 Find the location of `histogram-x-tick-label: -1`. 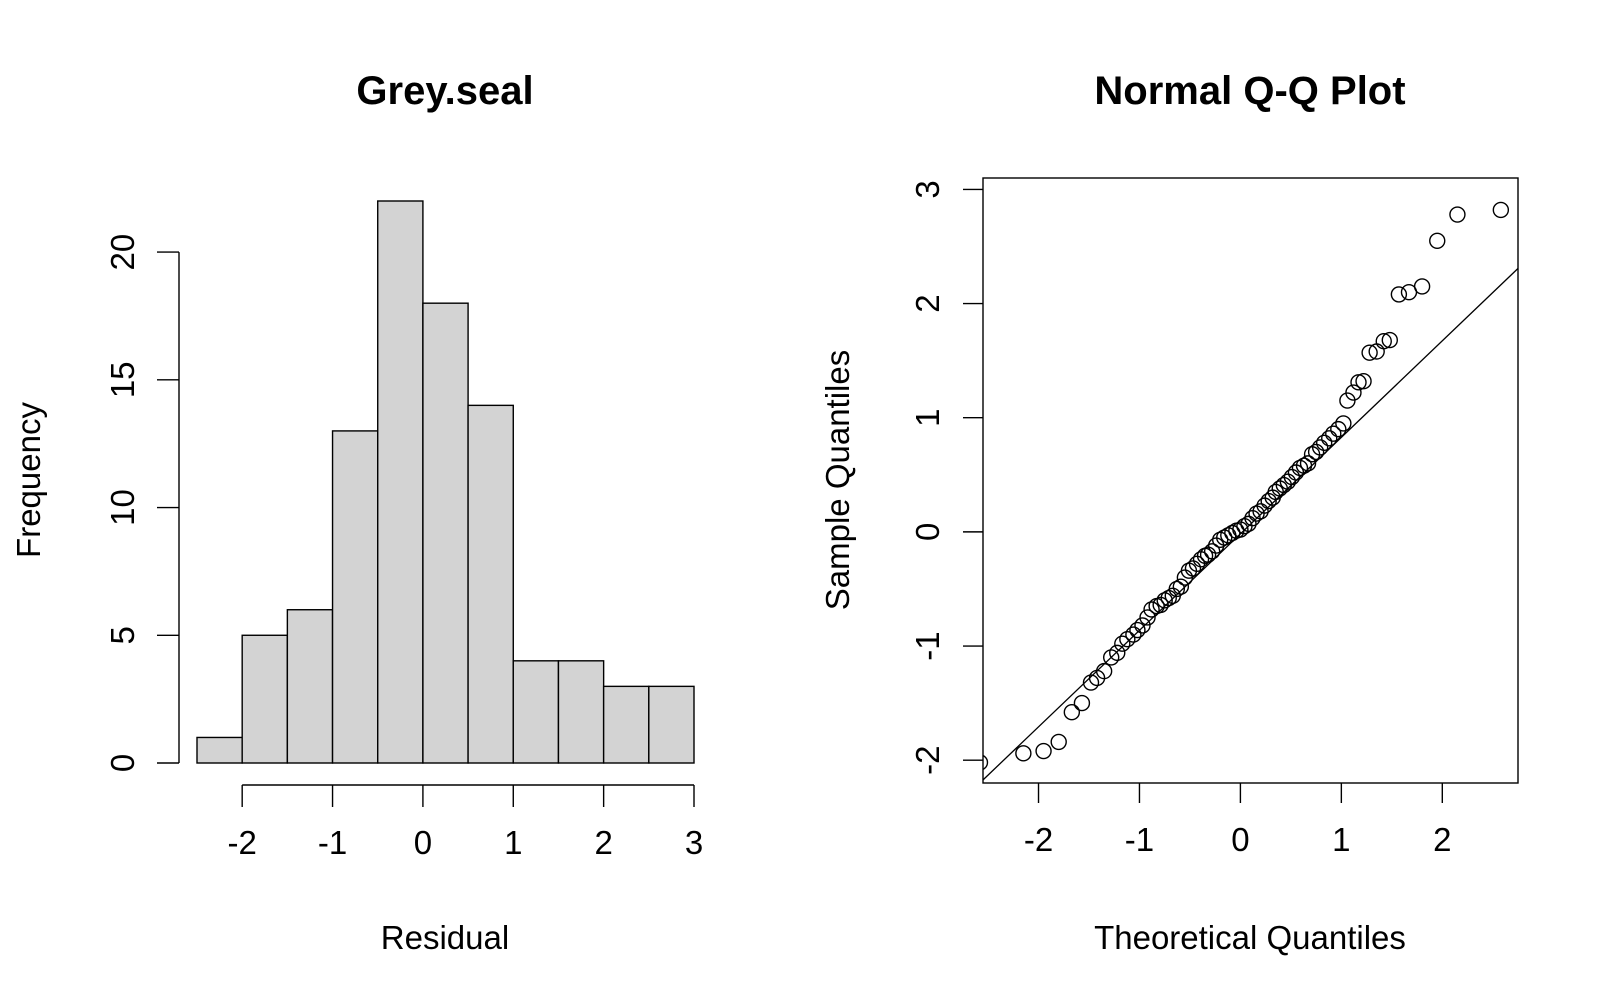

histogram-x-tick-label: -1 is located at coordinates (332, 842).